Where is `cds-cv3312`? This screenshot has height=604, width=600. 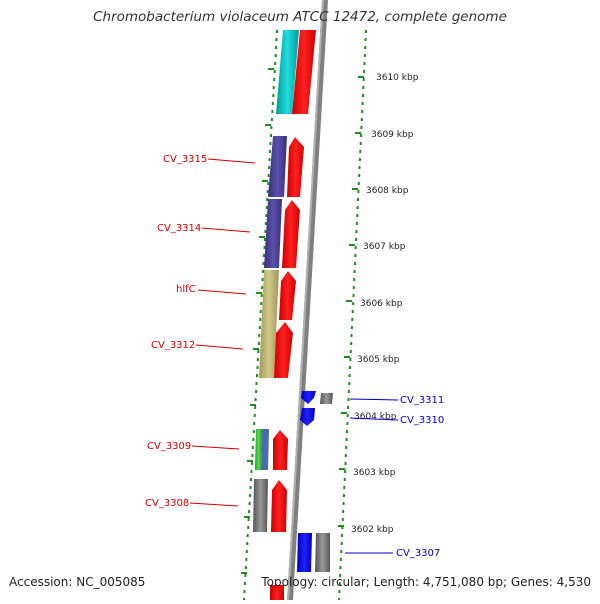 cds-cv3312 is located at coordinates (283, 350).